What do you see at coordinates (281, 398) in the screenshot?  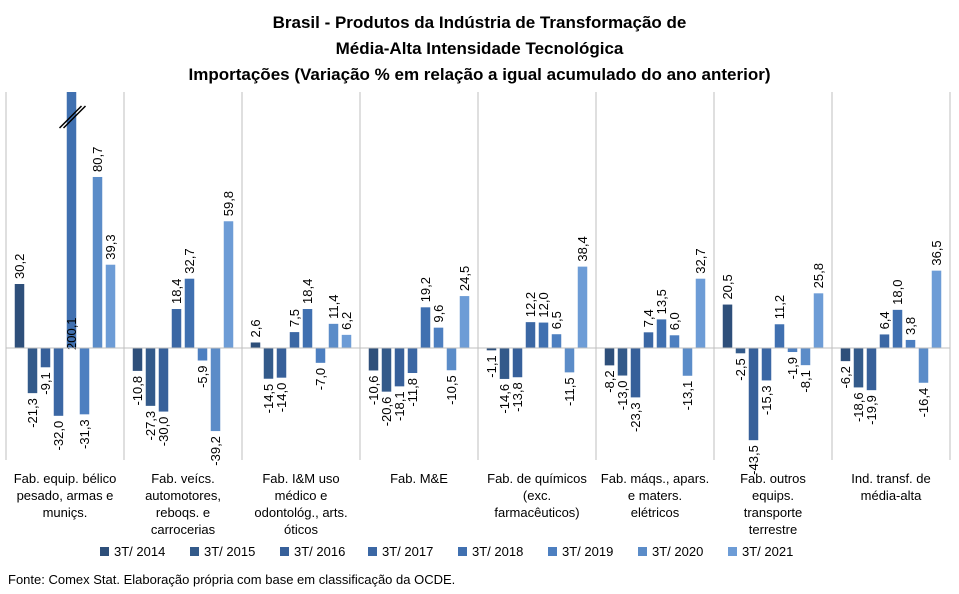 I see `data-label: -14,0` at bounding box center [281, 398].